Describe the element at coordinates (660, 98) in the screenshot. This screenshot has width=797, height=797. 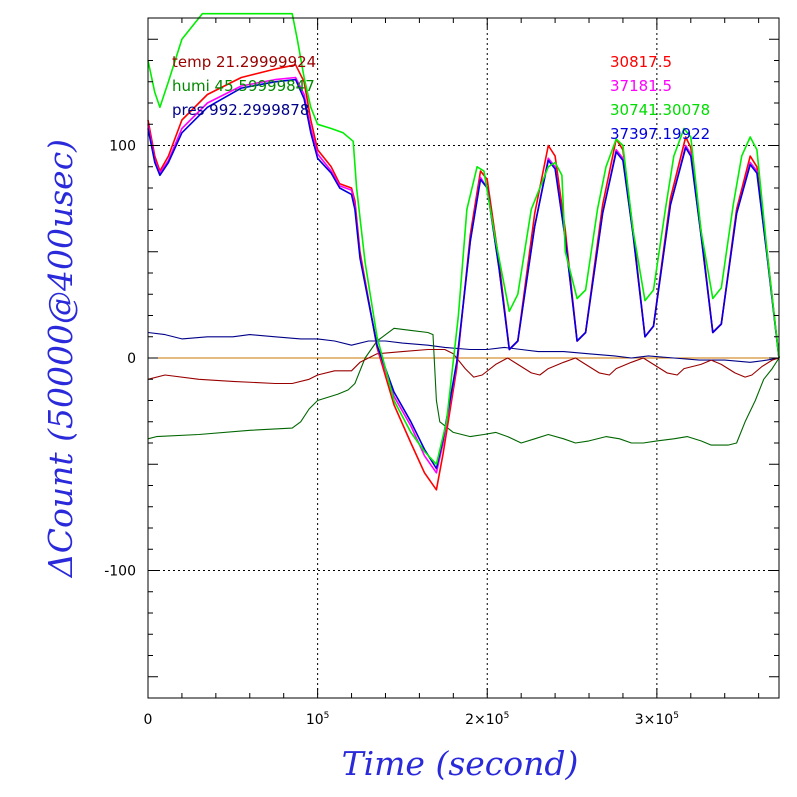
I see `legend-right: 30817.5 37181.5 30741.30078 37397.19922` at that location.